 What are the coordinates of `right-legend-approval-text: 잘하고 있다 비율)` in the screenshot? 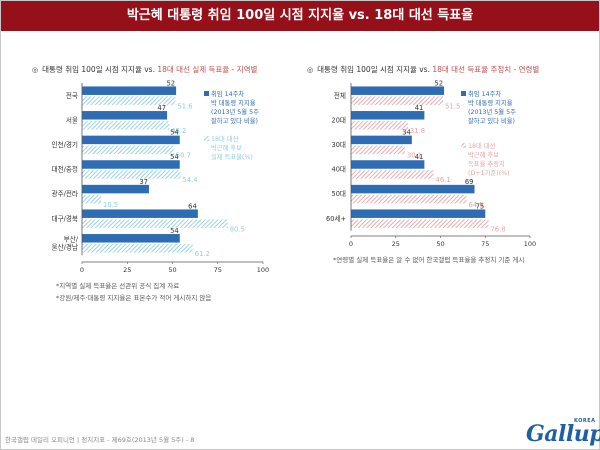 It's located at (491, 120).